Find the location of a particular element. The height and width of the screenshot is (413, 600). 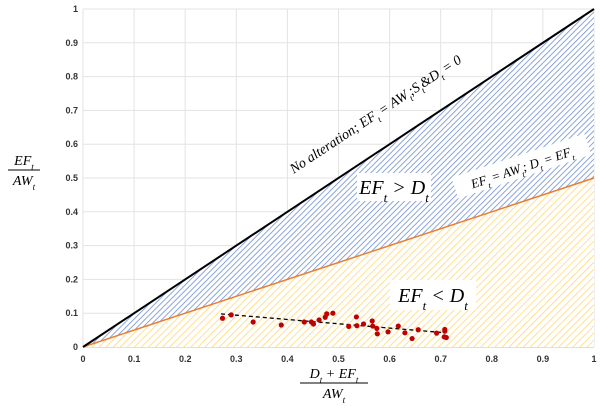

x-tick-label: 0.6 is located at coordinates (389, 359).